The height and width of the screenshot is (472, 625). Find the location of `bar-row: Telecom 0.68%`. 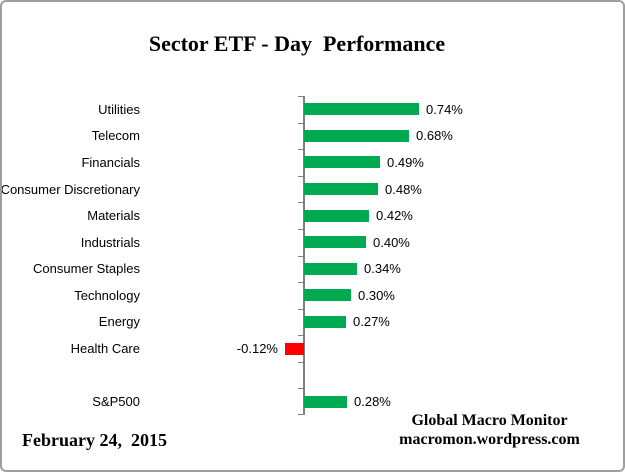

bar-row: Telecom 0.68% is located at coordinates (312, 136).